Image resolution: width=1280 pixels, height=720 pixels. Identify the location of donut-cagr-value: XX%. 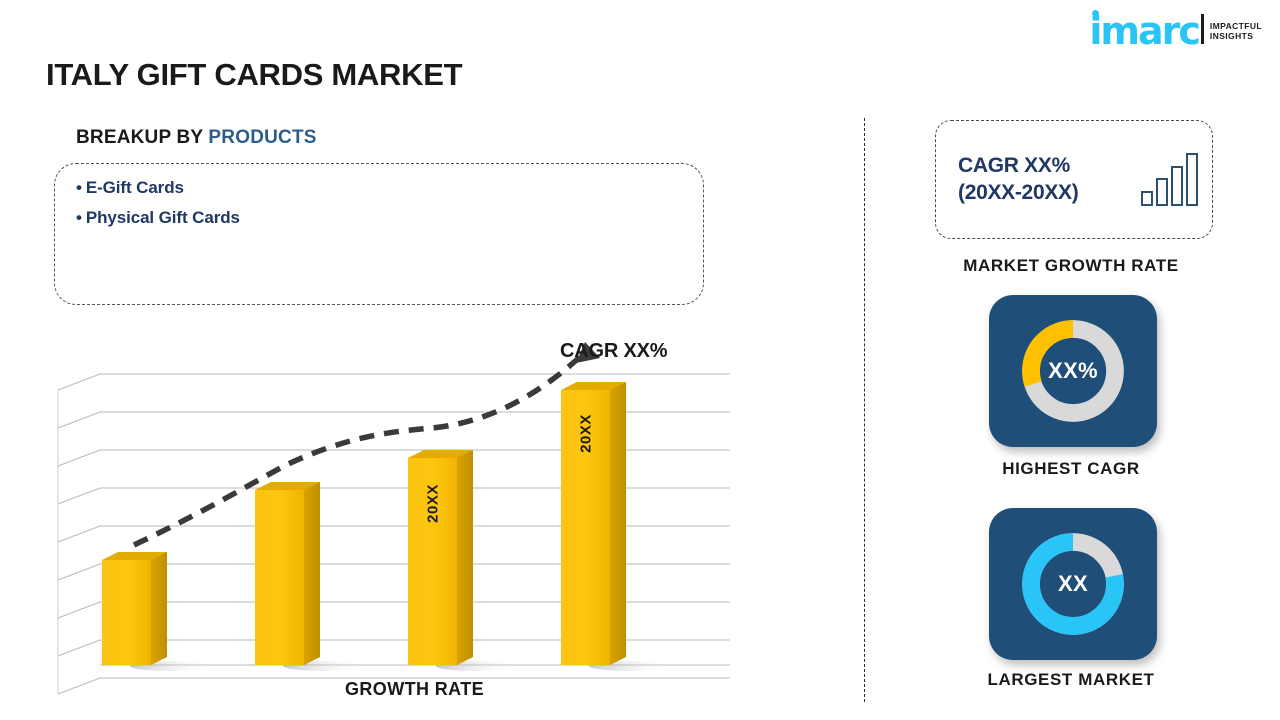
(1073, 370).